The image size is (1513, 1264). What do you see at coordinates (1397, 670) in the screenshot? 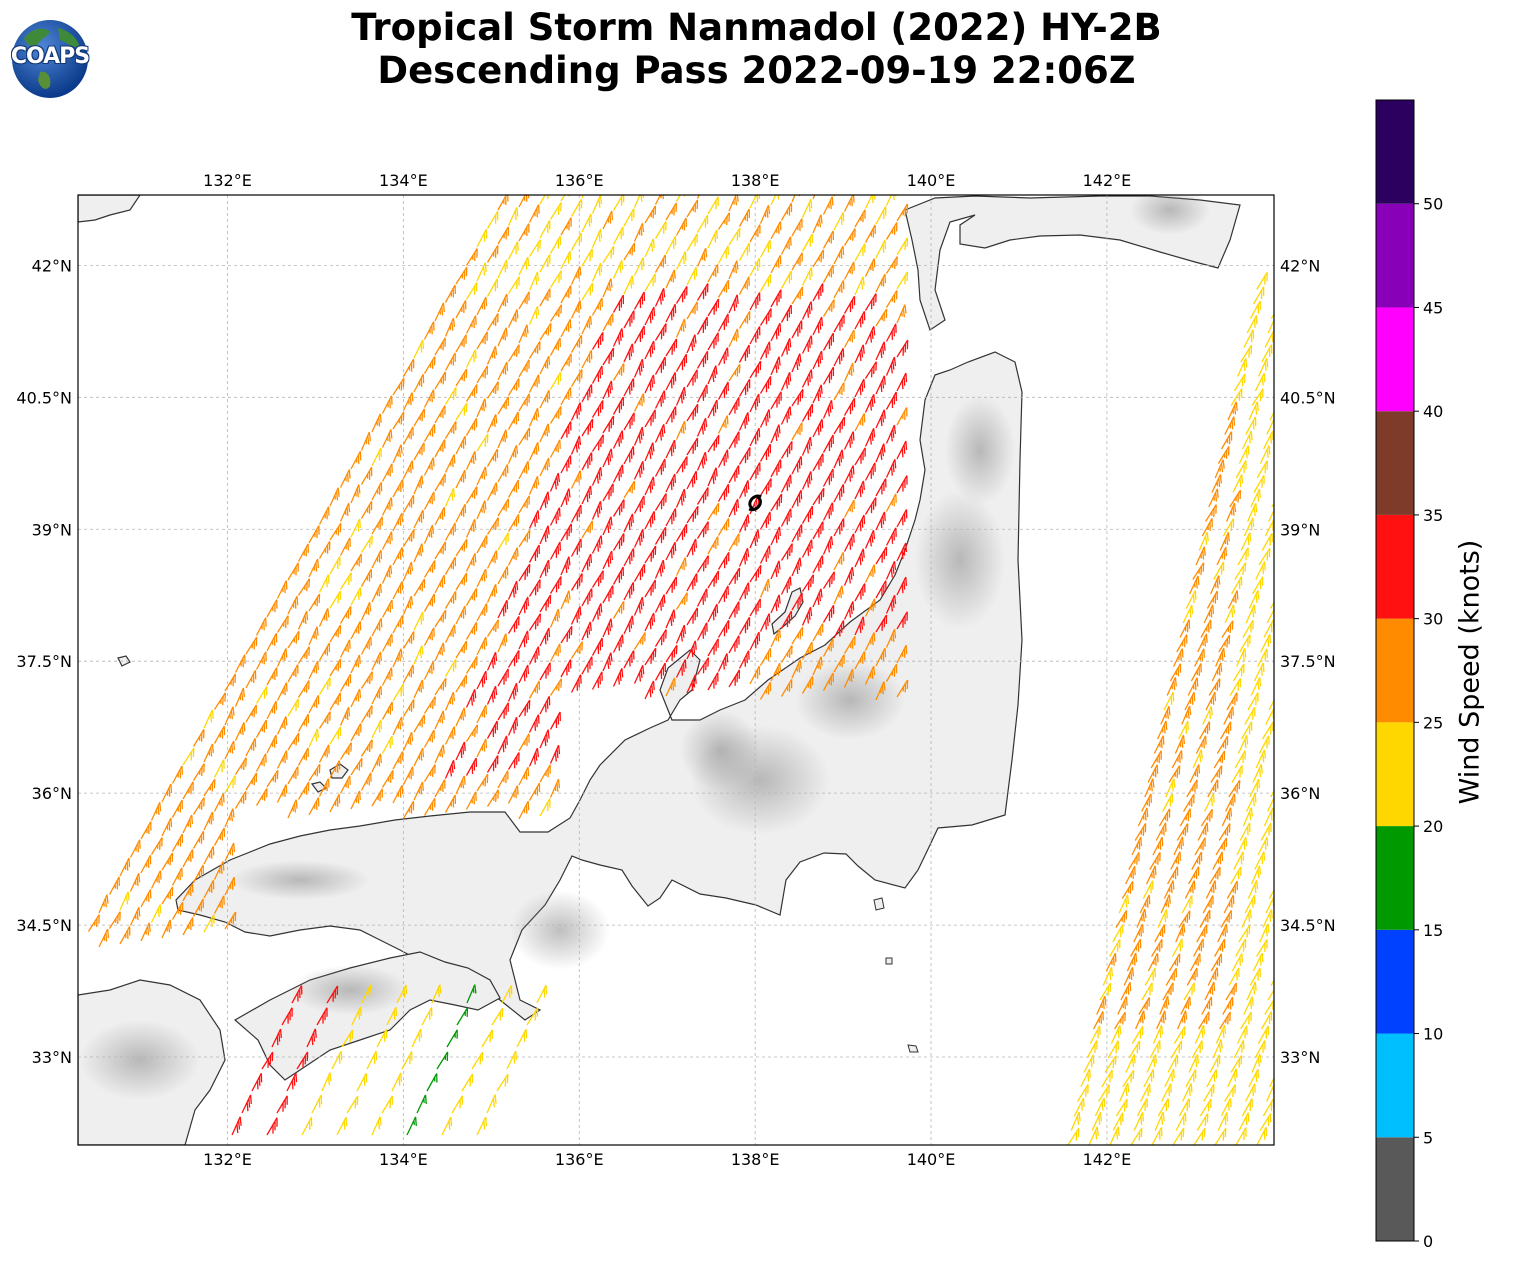
I see `colorbar` at bounding box center [1397, 670].